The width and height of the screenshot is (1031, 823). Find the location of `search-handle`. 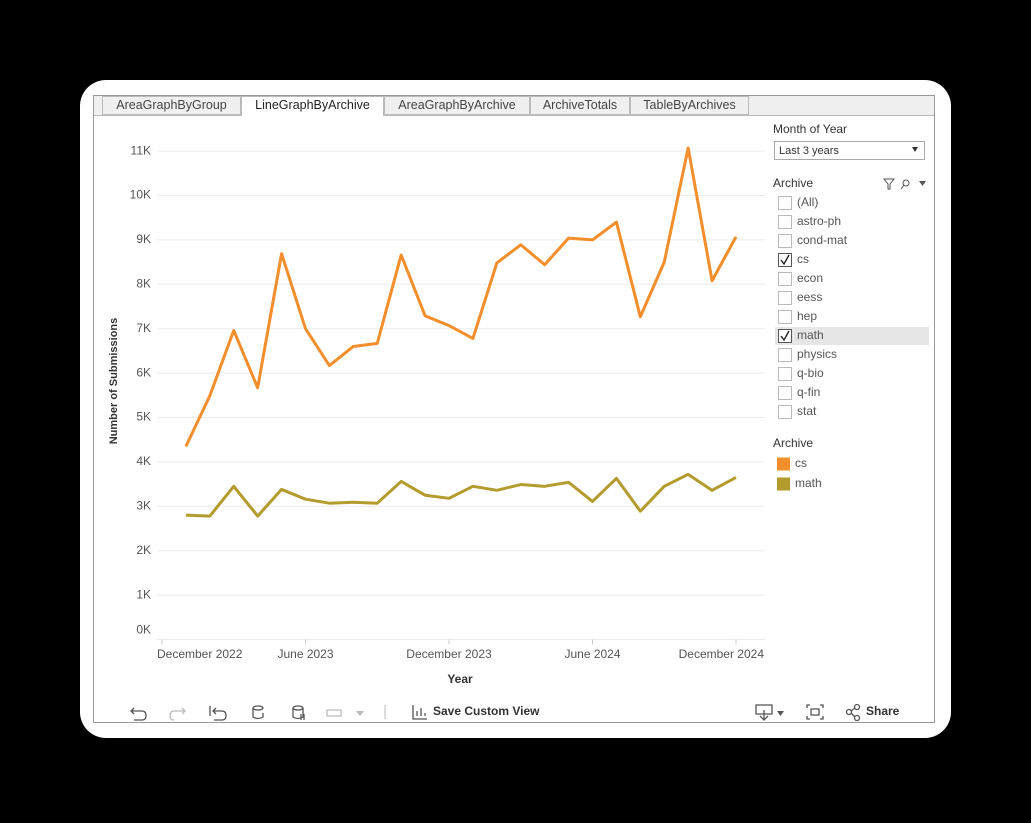

search-handle is located at coordinates (902, 187).